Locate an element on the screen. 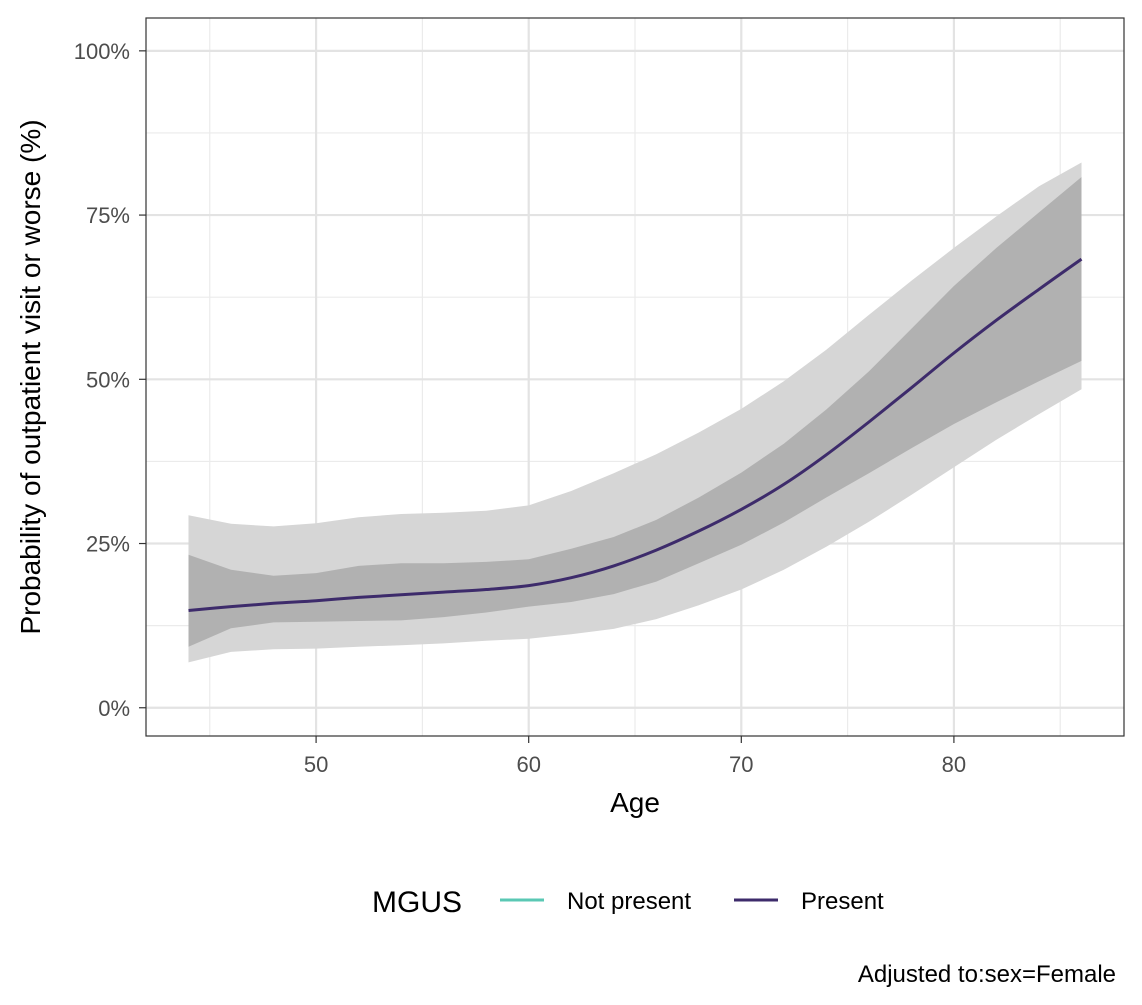 This screenshot has height=1005, width=1142. x-tick-label: 80 is located at coordinates (954, 764).